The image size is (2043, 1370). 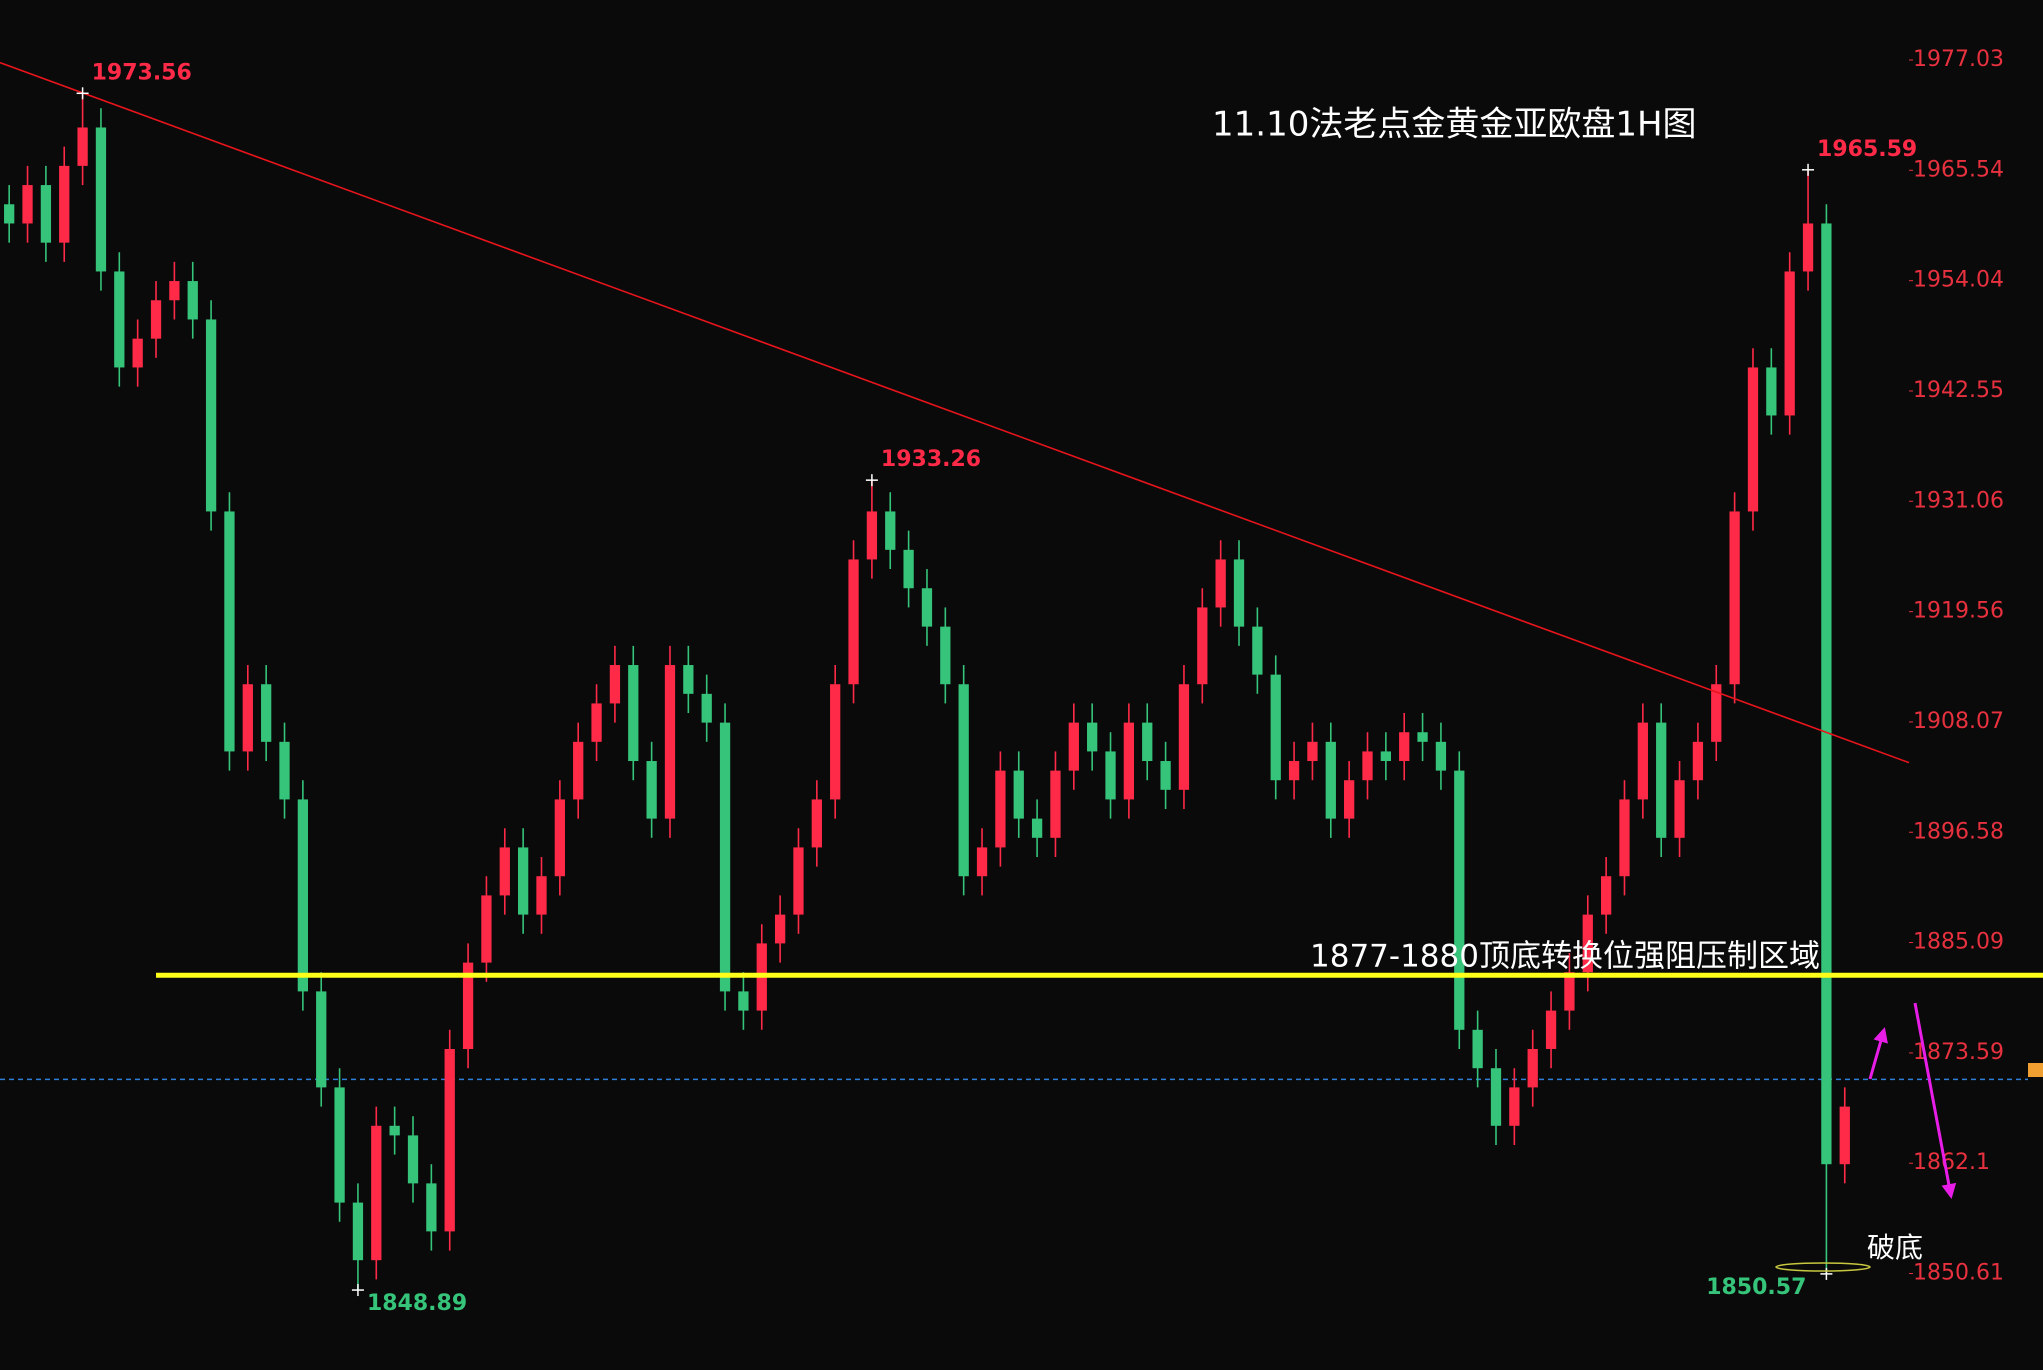 I want to click on high-label: 1933.26, so click(x=931, y=459).